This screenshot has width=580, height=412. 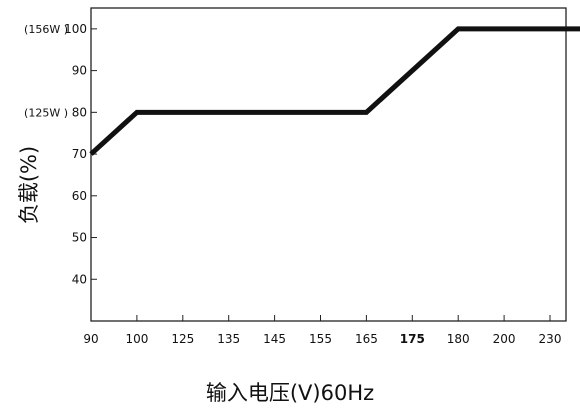 What do you see at coordinates (79, 238) in the screenshot?
I see `y-tick-label: 50` at bounding box center [79, 238].